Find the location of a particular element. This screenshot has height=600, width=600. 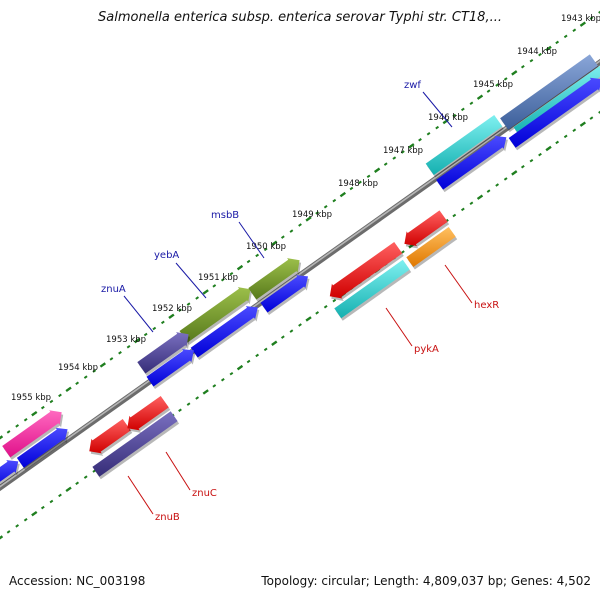

gene-pykA-block is located at coordinates (373, 290).